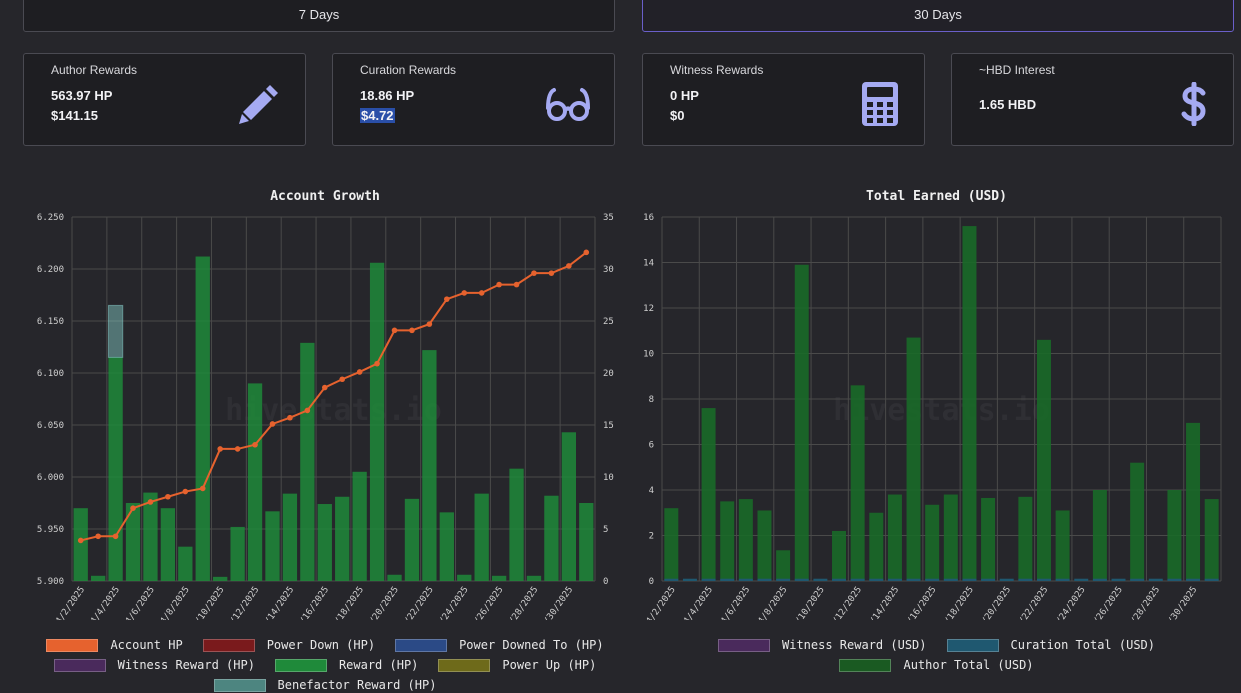 Image resolution: width=1241 pixels, height=693 pixels. Describe the element at coordinates (880, 104) in the screenshot. I see `calculator-icon` at that location.